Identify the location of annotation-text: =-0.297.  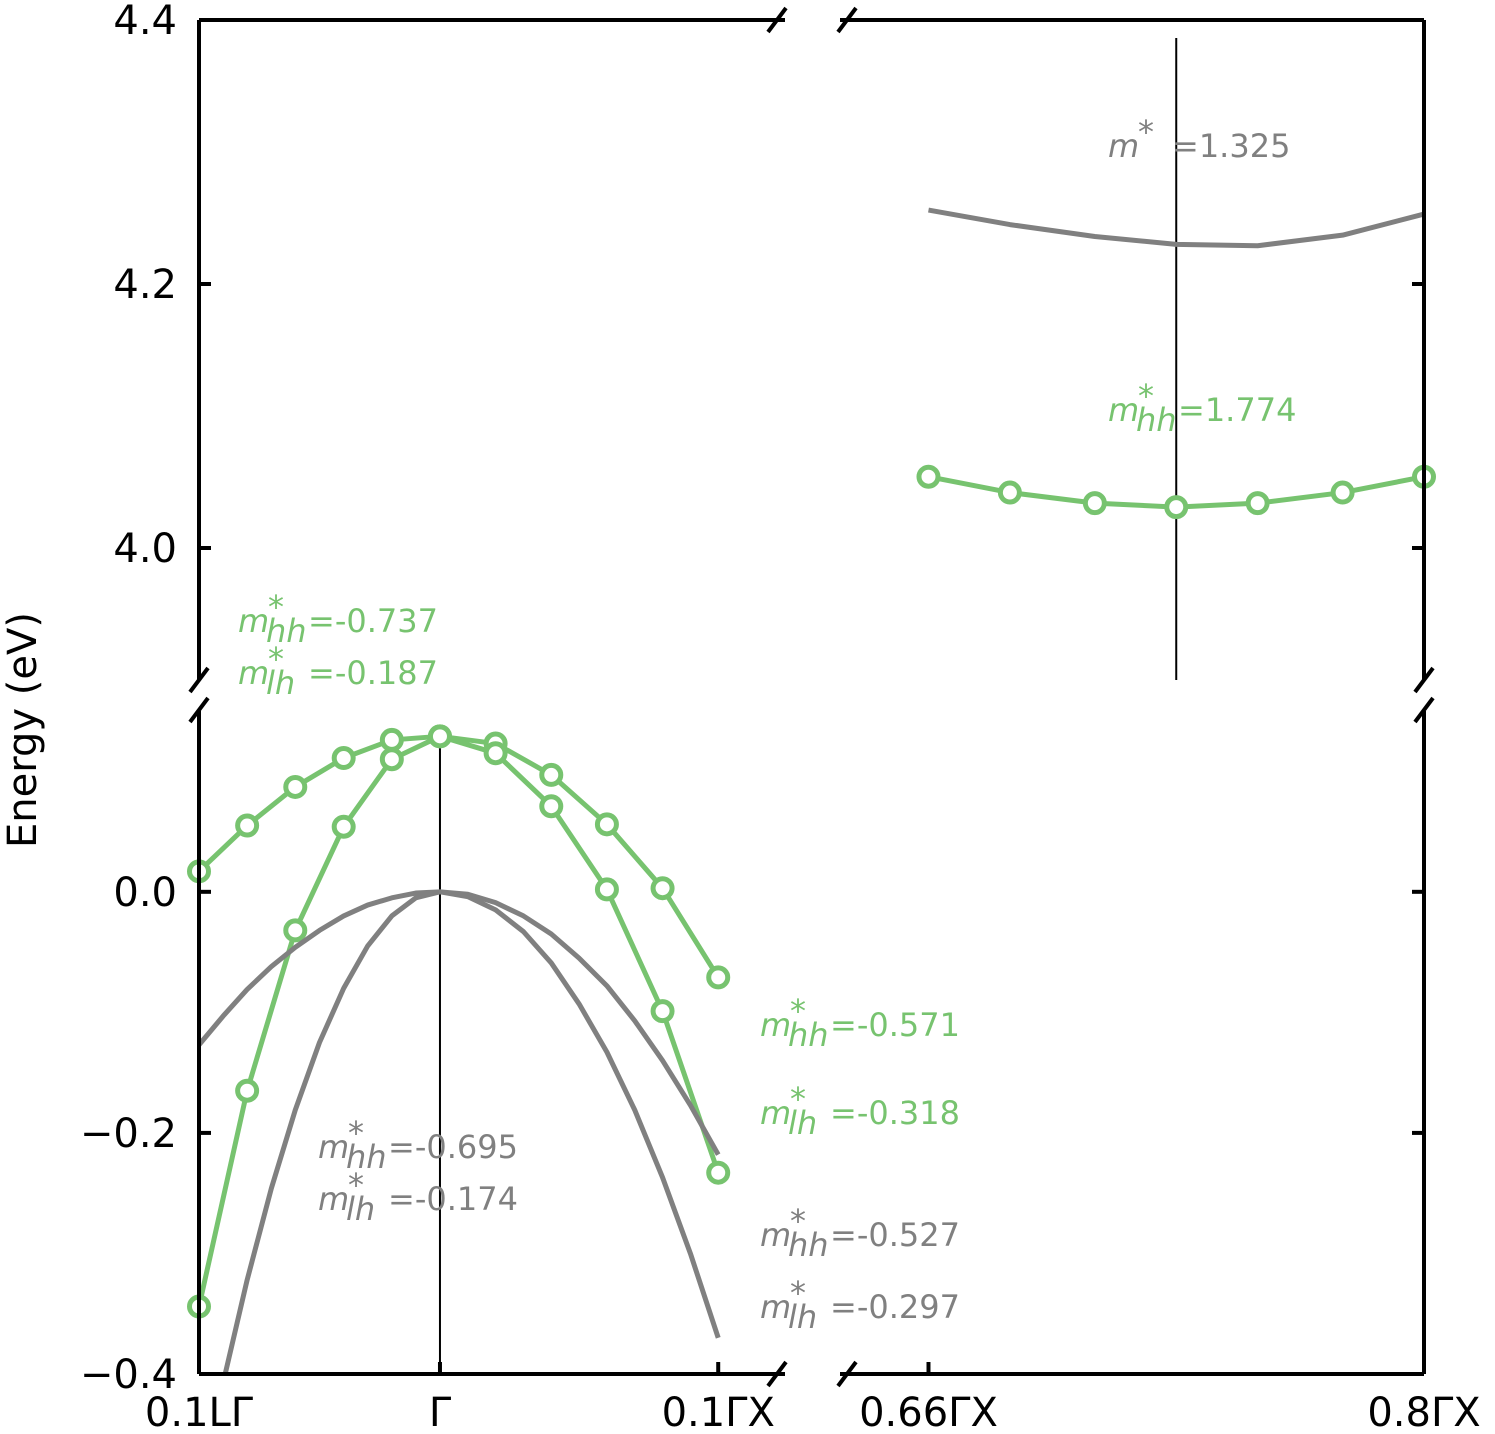
(895, 1307).